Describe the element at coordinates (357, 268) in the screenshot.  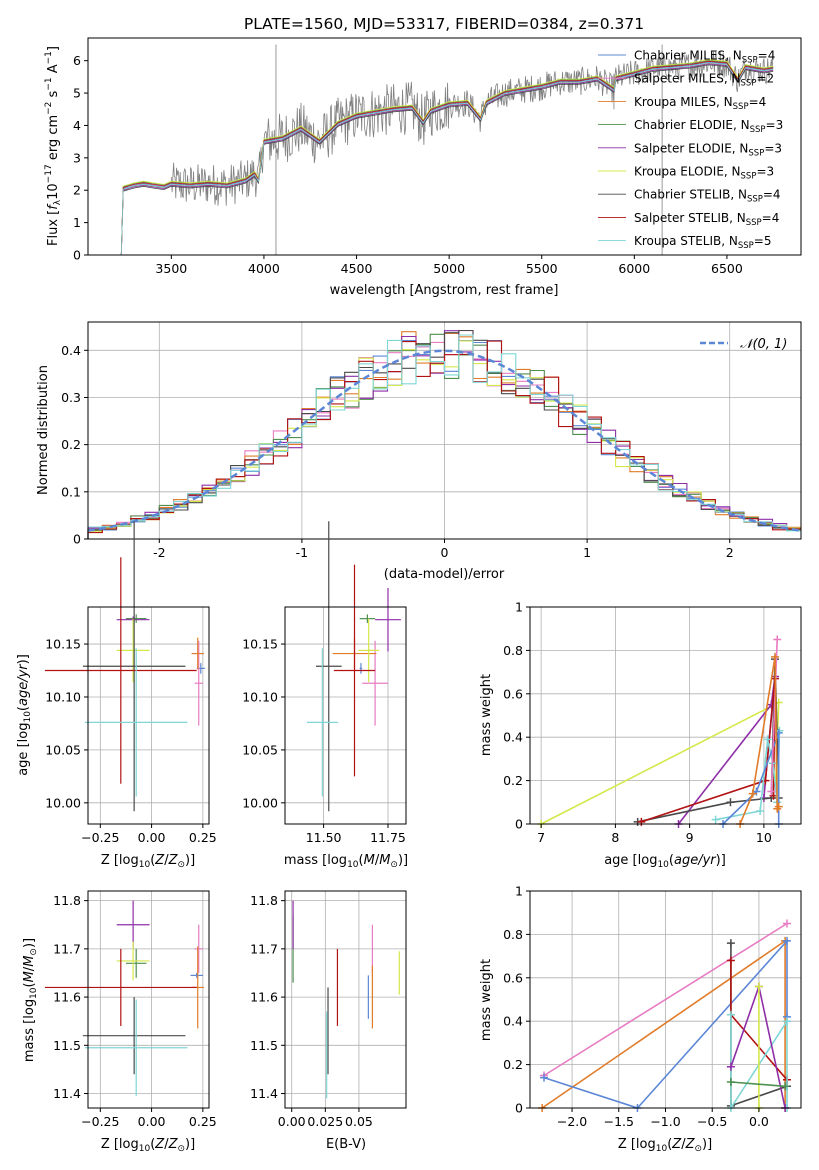
I see `x-tick-label: 4500` at that location.